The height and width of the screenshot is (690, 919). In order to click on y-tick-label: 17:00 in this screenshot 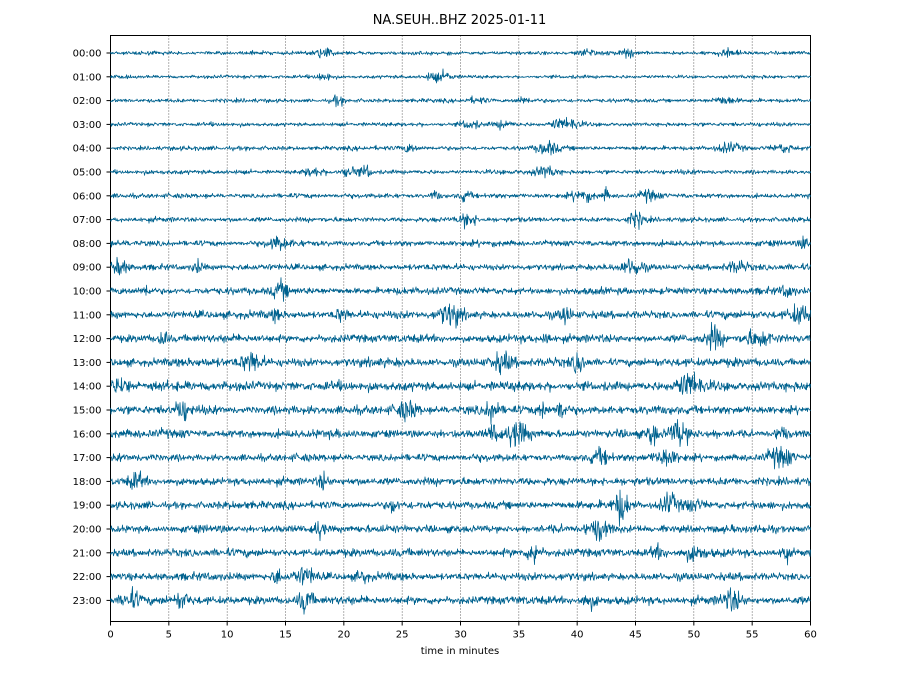, I will do `click(87, 458)`.